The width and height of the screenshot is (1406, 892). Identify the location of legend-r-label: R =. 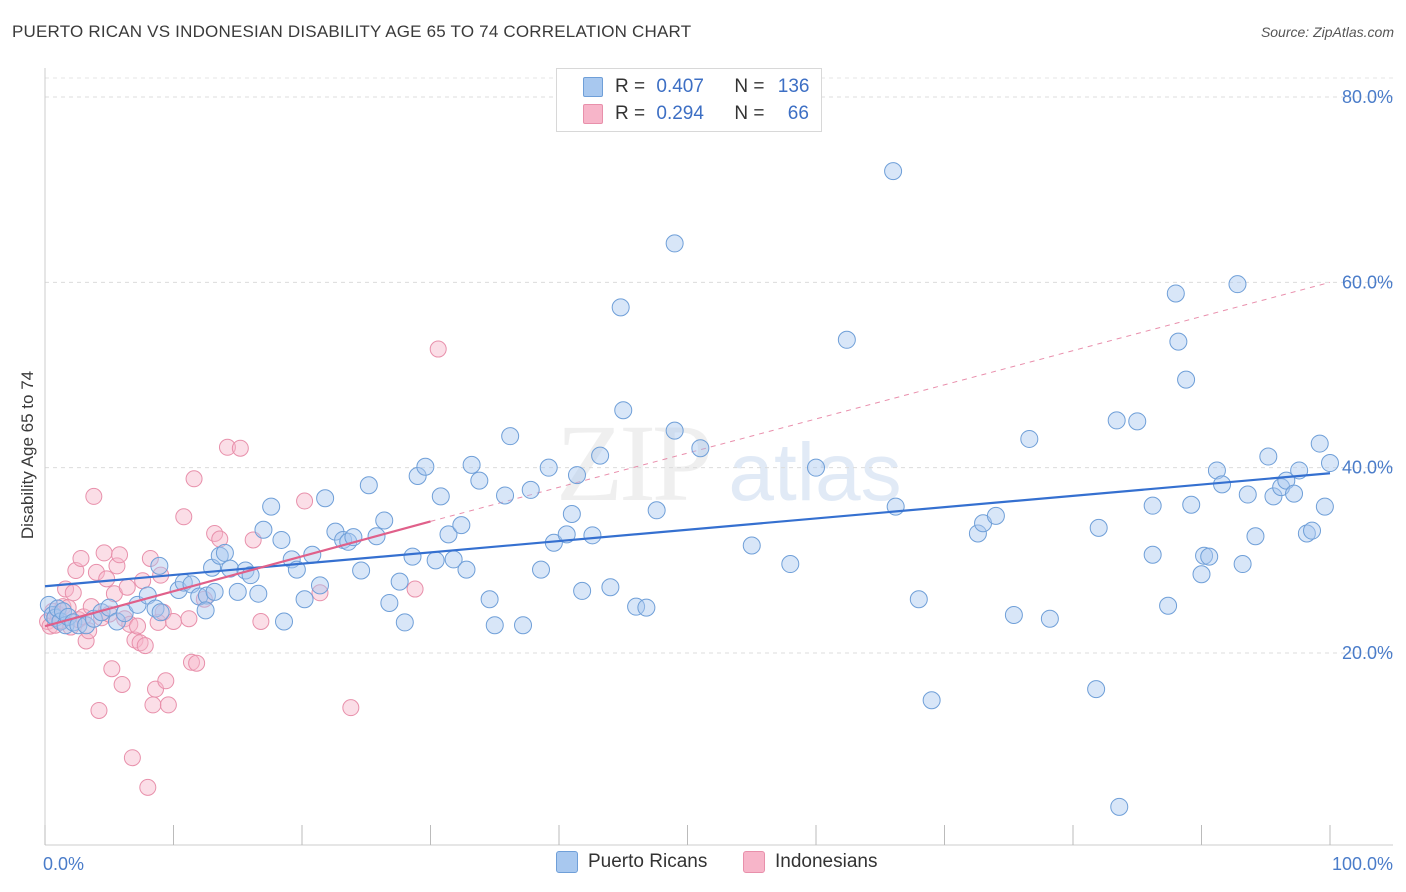
(630, 113).